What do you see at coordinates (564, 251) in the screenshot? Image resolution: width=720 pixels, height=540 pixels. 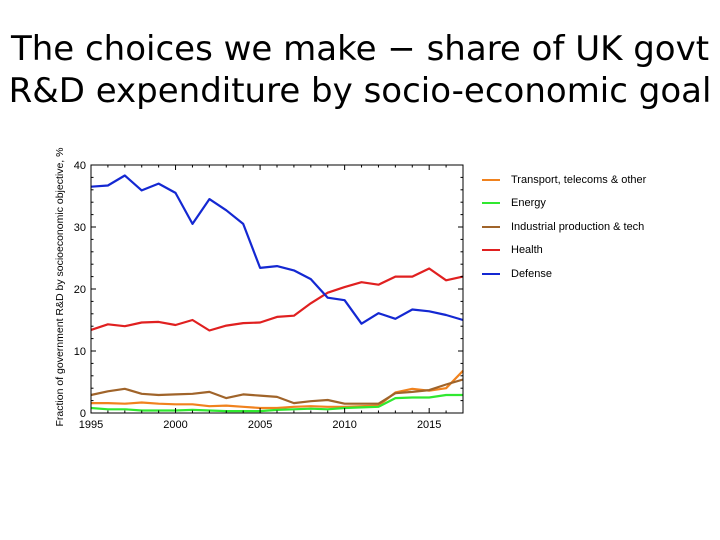 I see `legend-item: Health` at bounding box center [564, 251].